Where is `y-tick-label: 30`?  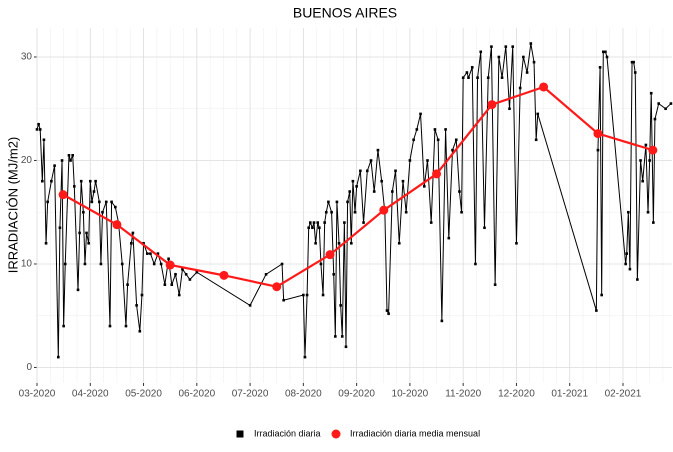 y-tick-label: 30 is located at coordinates (27, 57).